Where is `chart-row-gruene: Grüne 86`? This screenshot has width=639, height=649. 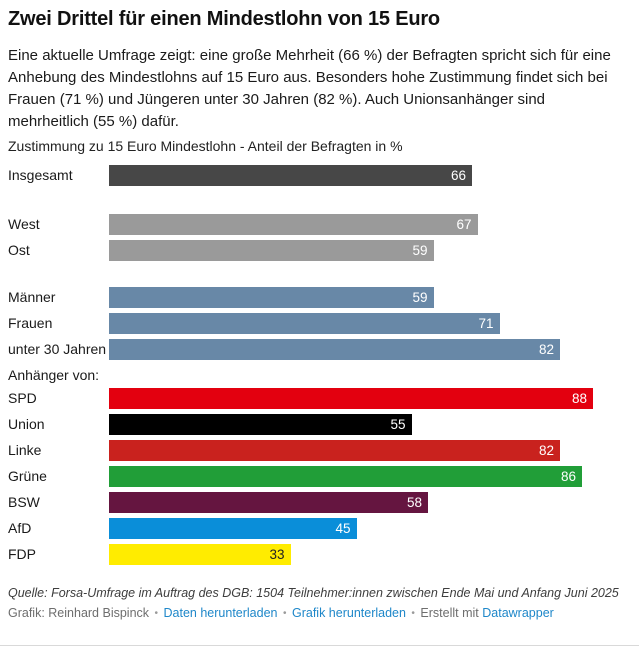
chart-row-gruene: Grüne 86 is located at coordinates (319, 476).